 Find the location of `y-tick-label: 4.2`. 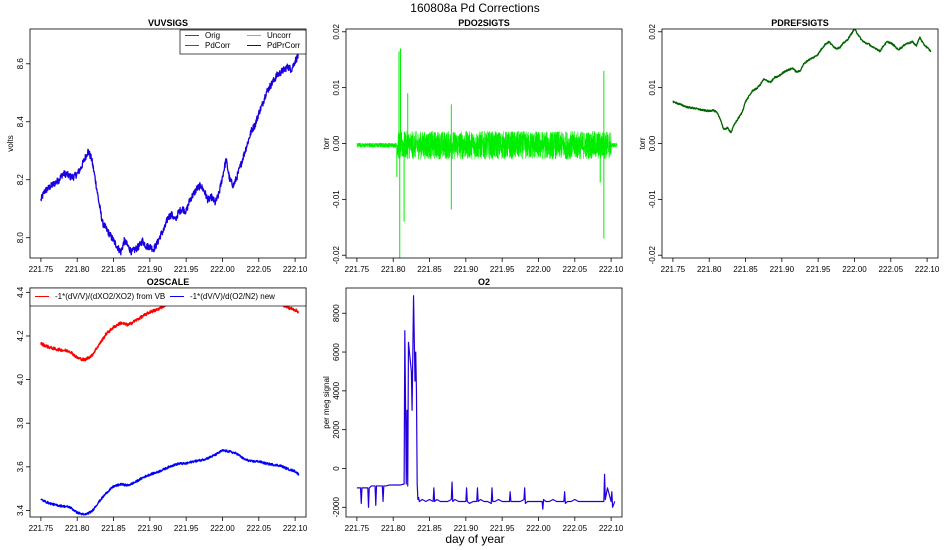

y-tick-label: 4.2 is located at coordinates (20, 336).